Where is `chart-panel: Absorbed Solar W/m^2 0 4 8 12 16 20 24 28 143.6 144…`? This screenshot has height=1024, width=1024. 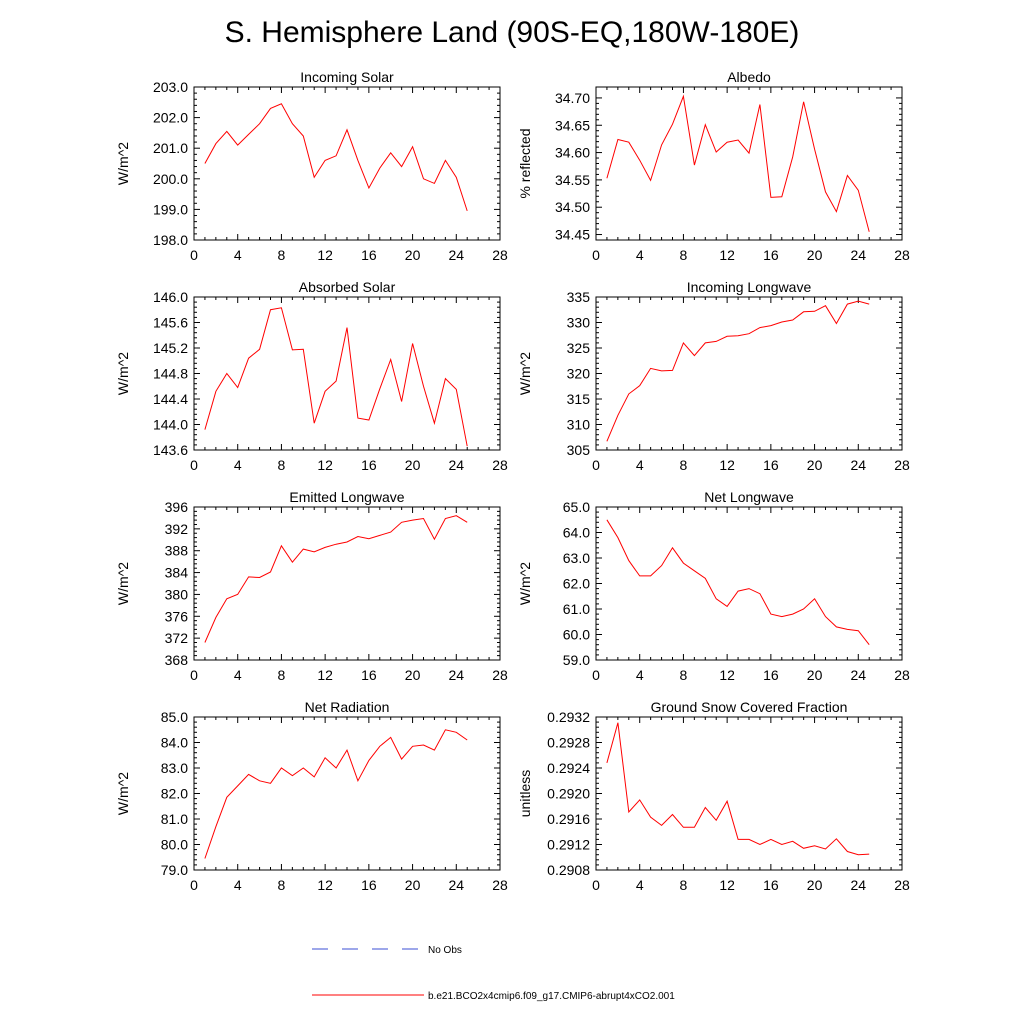 chart-panel: Absorbed Solar W/m^2 0 4 8 12 16 20 24 28 143.6 144… is located at coordinates (311, 376).